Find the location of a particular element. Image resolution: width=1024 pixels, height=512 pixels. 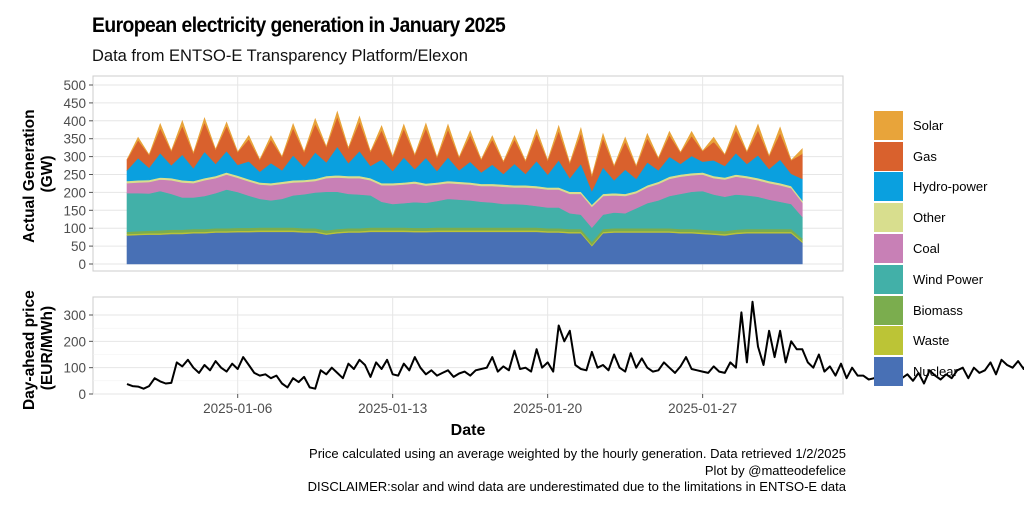

price-gridlines is located at coordinates (468, 346).